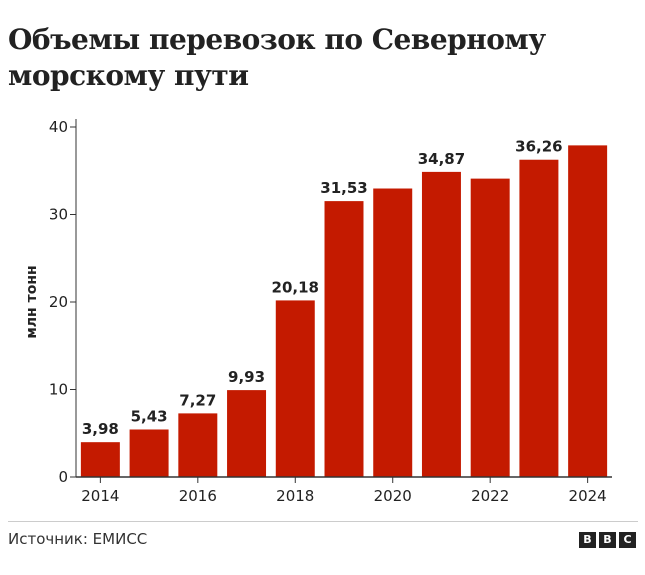  Describe the element at coordinates (343, 188) in the screenshot. I see `data-label: 31,53` at that location.